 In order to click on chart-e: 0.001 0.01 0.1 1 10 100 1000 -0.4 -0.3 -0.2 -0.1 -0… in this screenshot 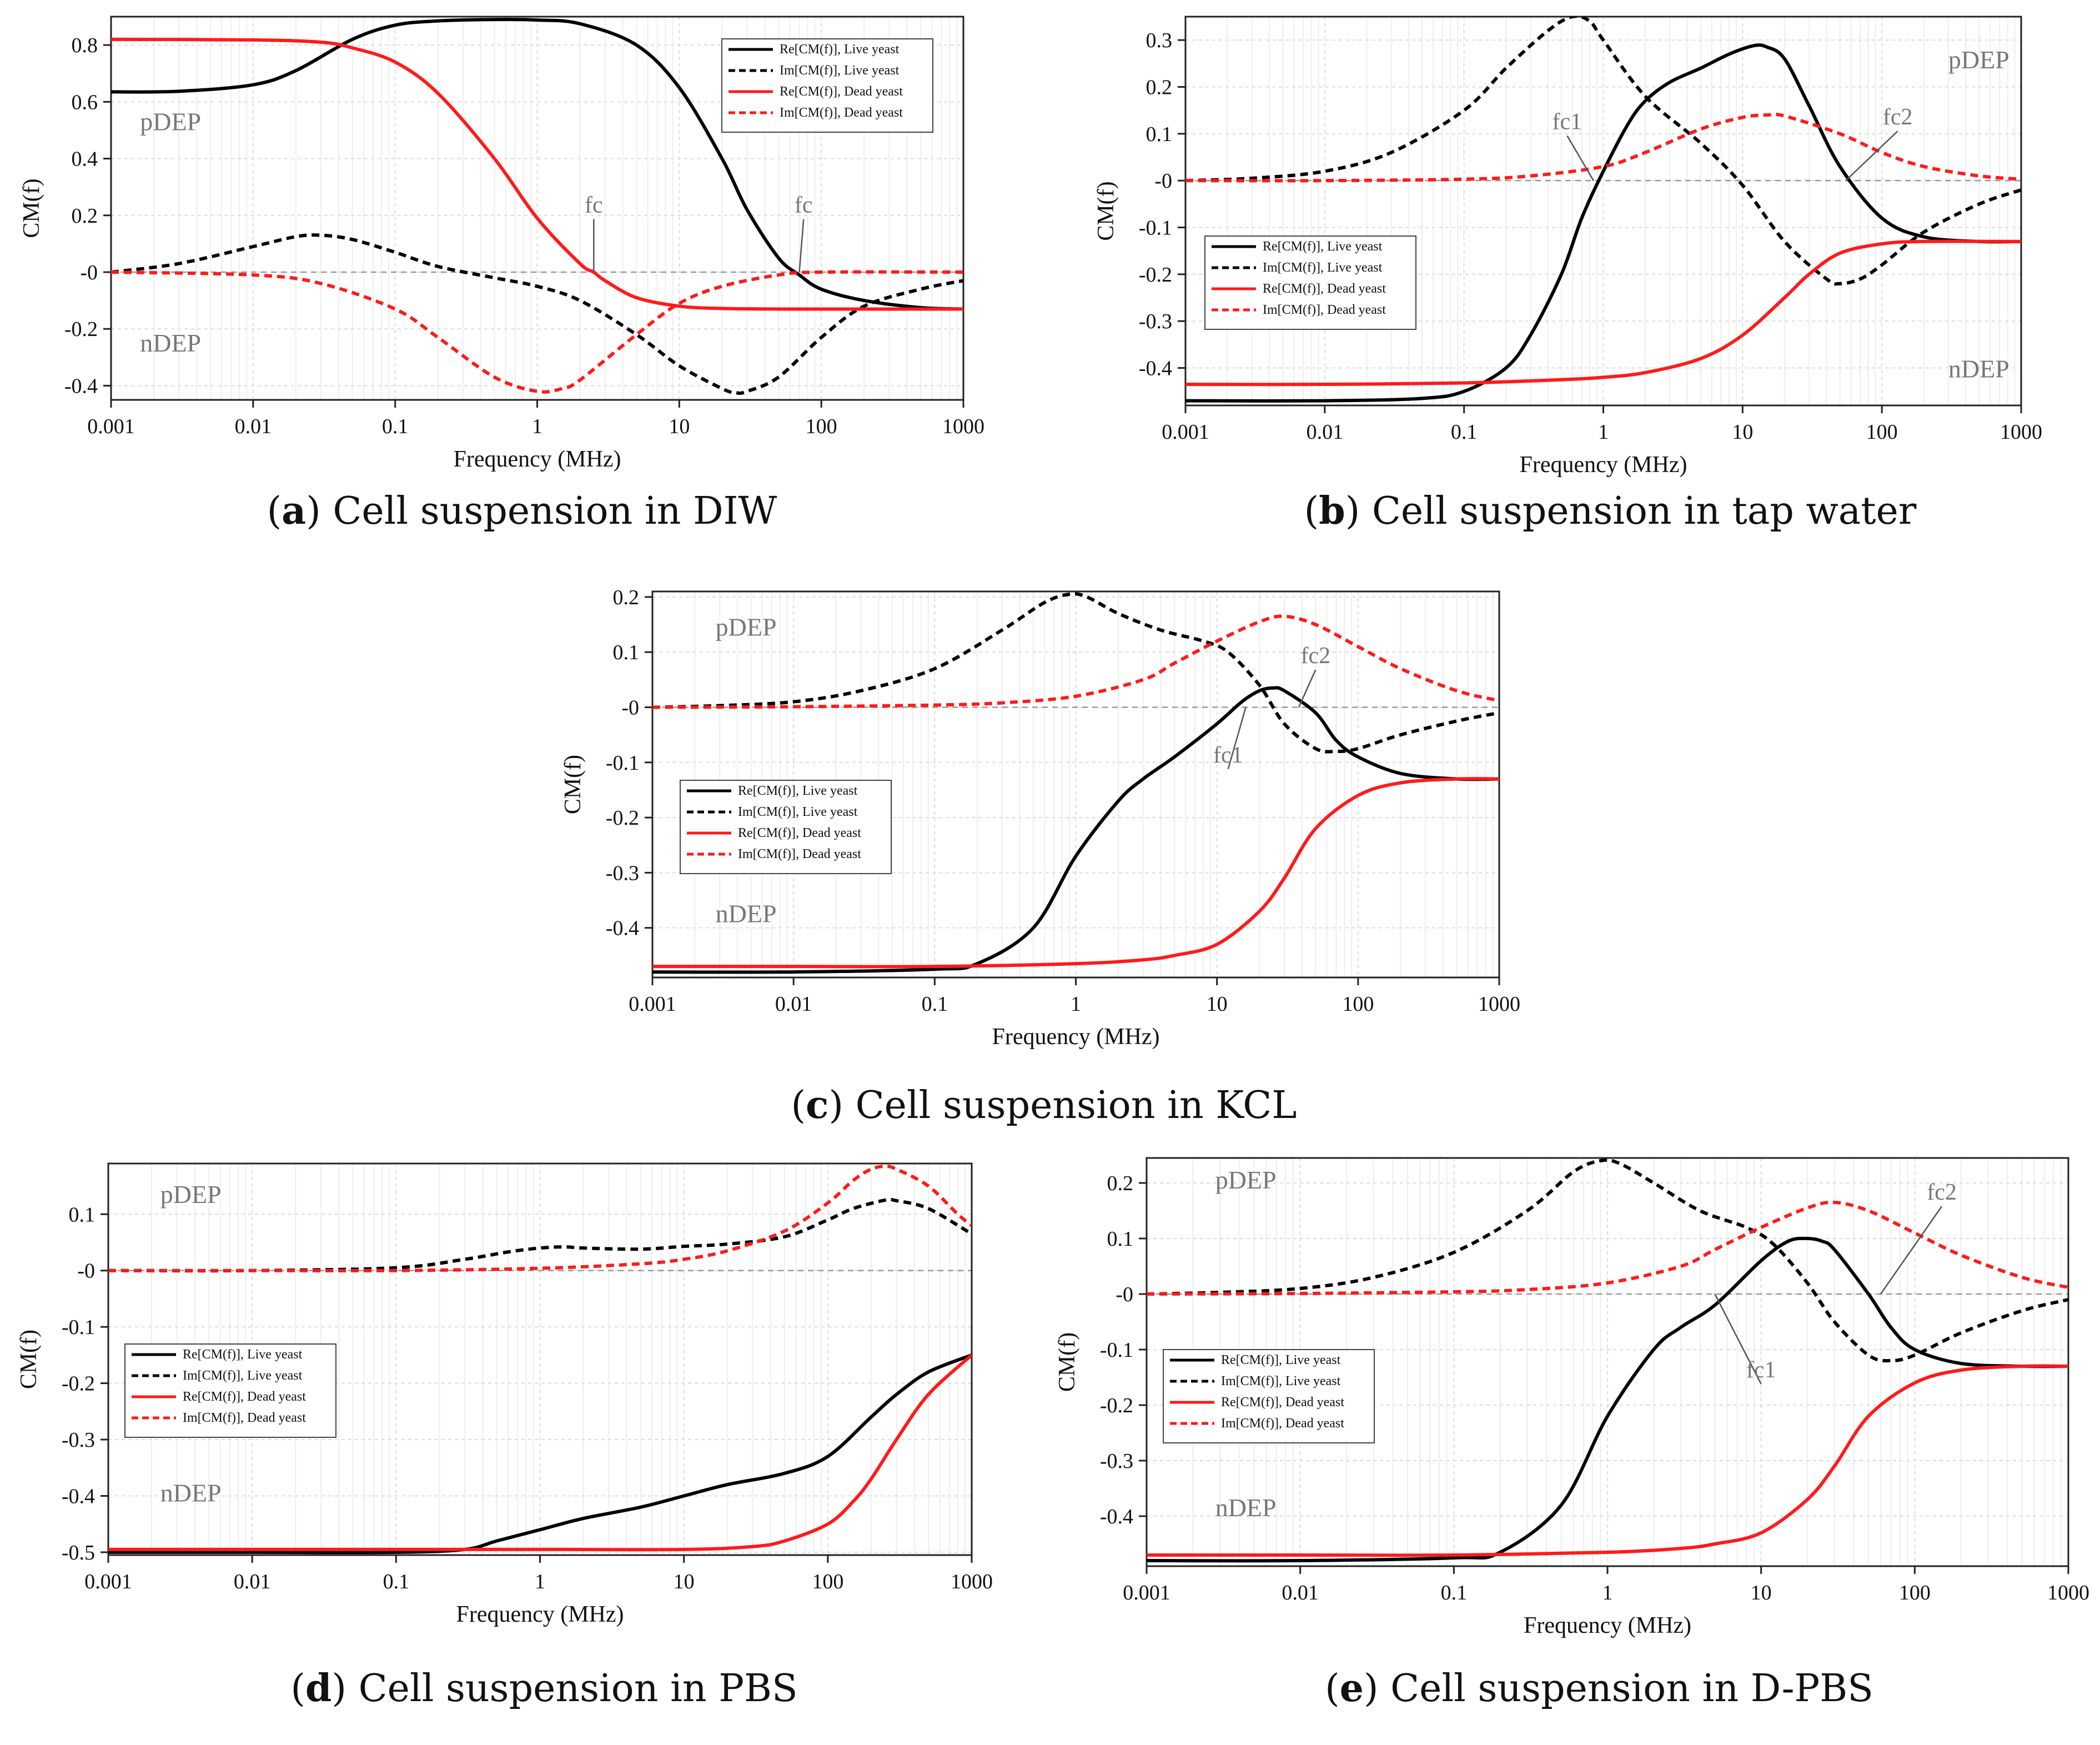, I will do `click(1571, 1397)`.